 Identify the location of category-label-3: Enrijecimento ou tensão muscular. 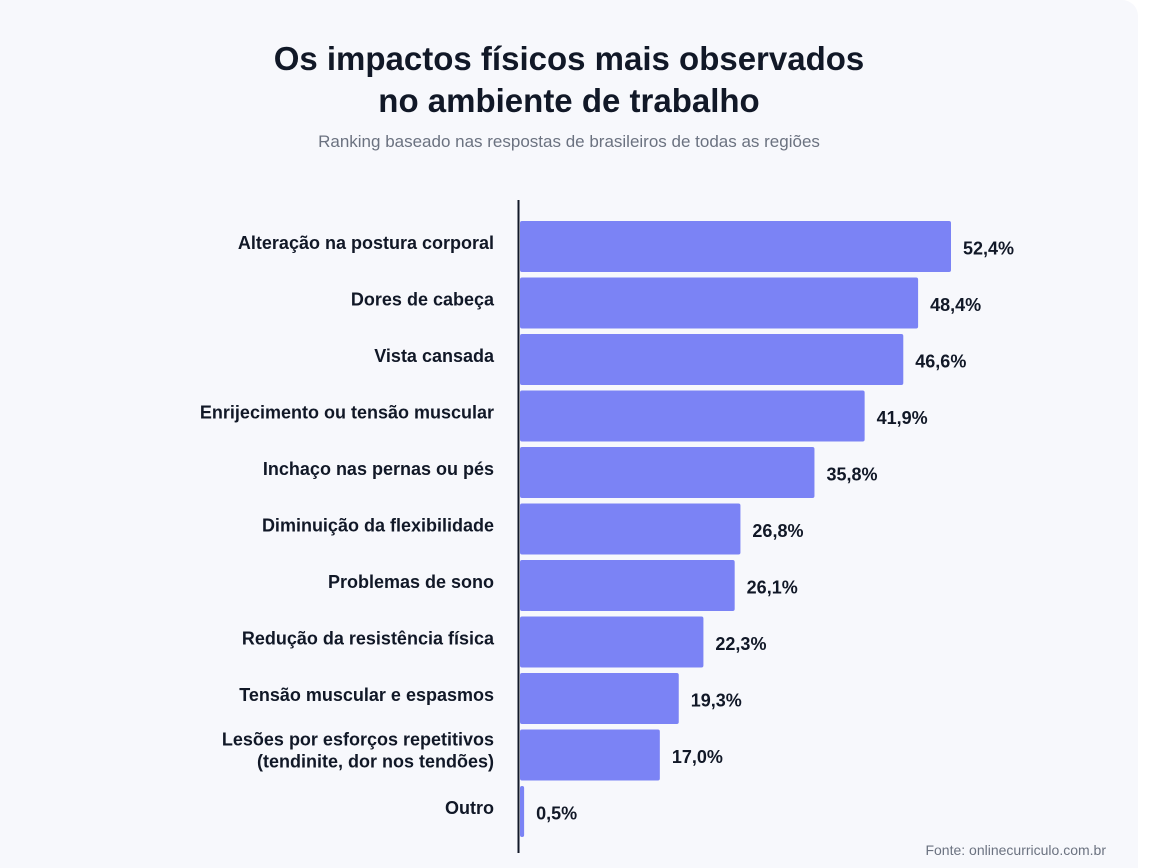
(347, 413).